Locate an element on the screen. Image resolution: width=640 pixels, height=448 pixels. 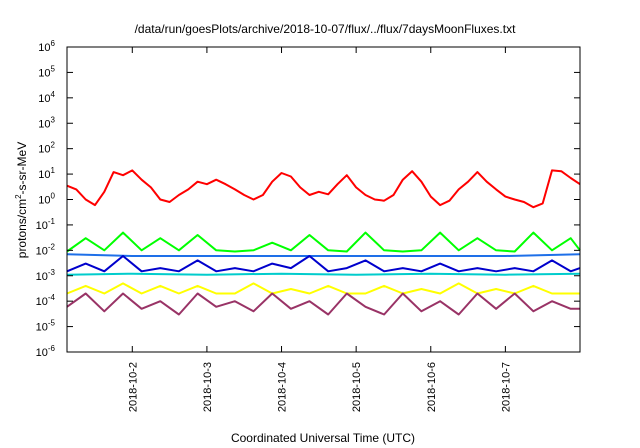
y-tick-label: 10⁻⁵ is located at coordinates (46, 326).